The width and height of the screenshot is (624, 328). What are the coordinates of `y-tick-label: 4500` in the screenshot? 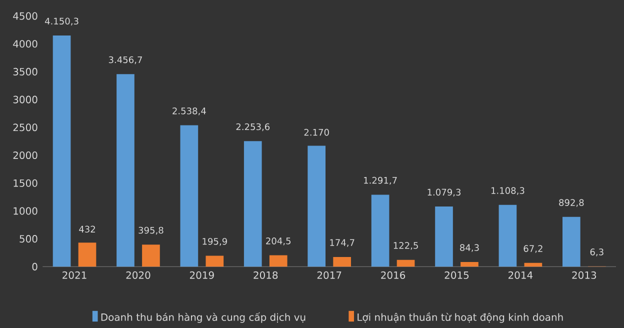 It's located at (25, 16).